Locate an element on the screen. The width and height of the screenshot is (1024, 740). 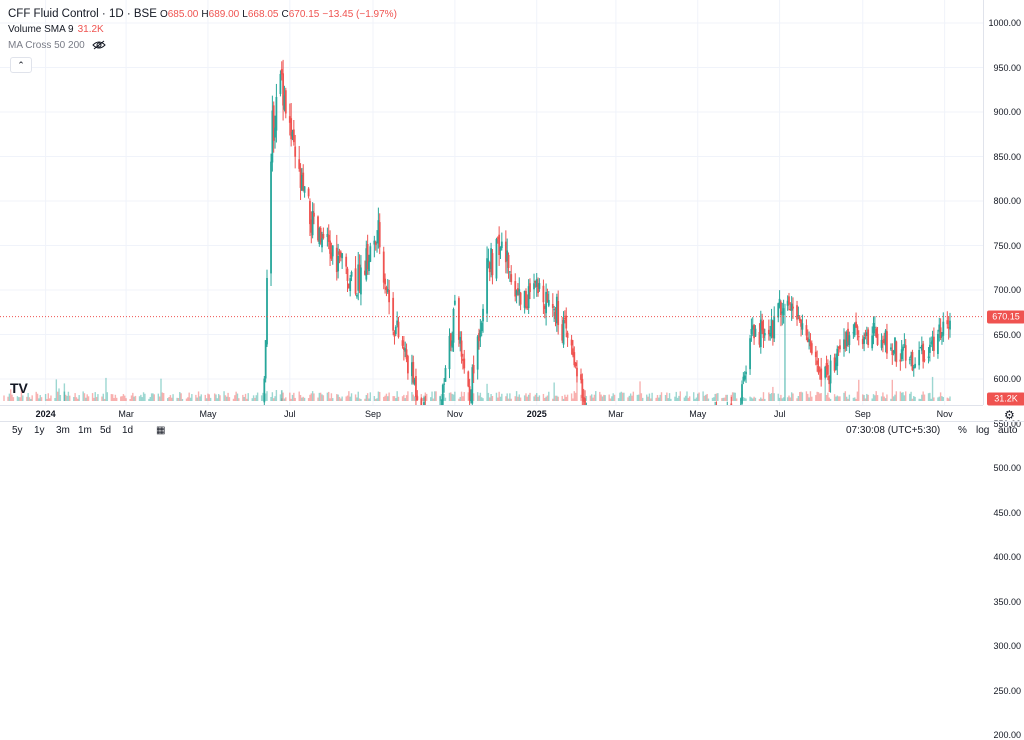
close-value: 670.15 is located at coordinates (304, 14).